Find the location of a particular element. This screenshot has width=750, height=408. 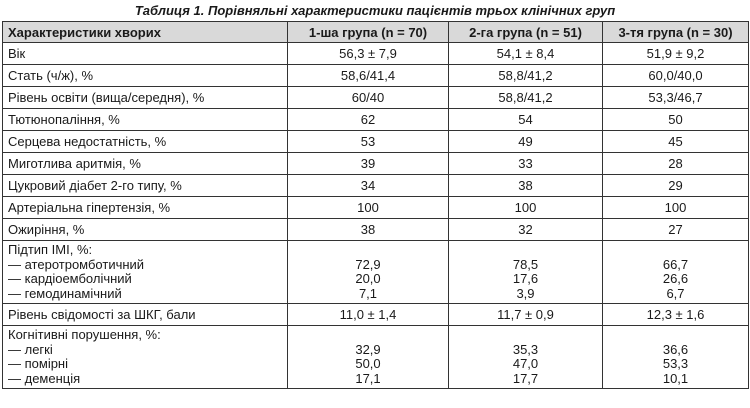

table-row: Тютюнопаління, % 62 54 50 is located at coordinates (375, 119).